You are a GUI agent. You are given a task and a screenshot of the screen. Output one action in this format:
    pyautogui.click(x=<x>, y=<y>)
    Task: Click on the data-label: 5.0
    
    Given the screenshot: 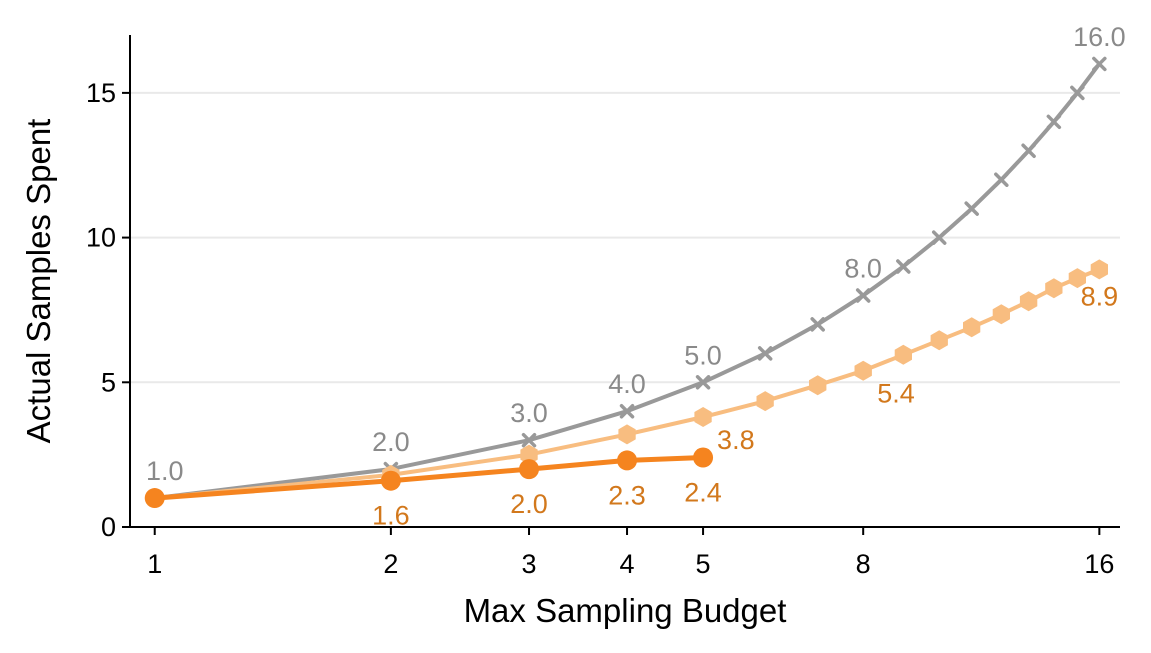 What is the action you would take?
    pyautogui.click(x=703, y=355)
    